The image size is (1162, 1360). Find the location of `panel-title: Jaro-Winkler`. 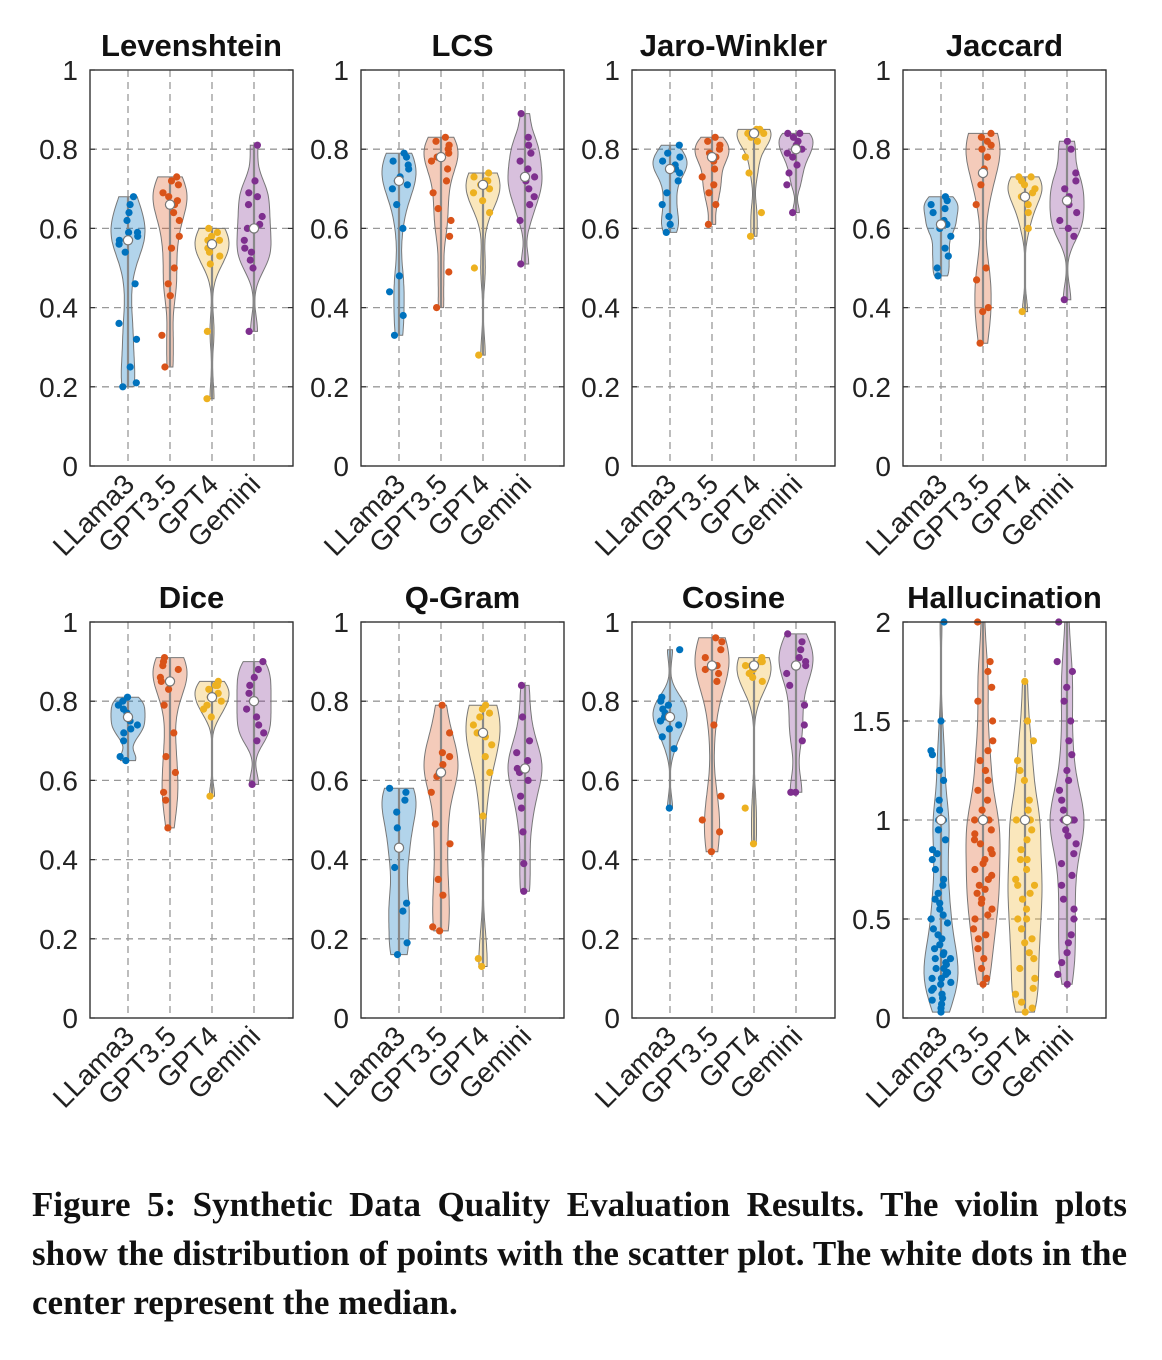

panel-title: Jaro-Winkler is located at coordinates (734, 45).